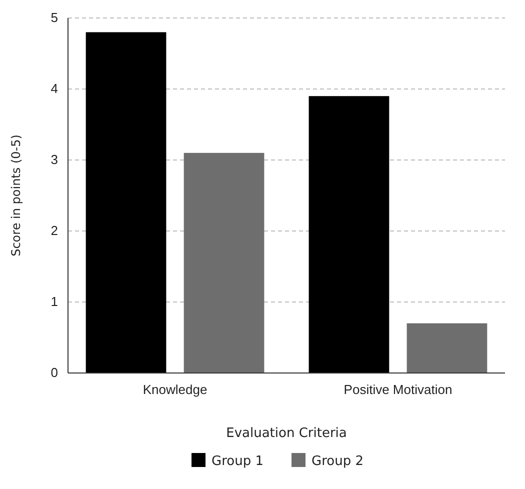 Image resolution: width=525 pixels, height=489 pixels. What do you see at coordinates (286, 433) in the screenshot?
I see `x-axis-title: Evaluation Criteria` at bounding box center [286, 433].